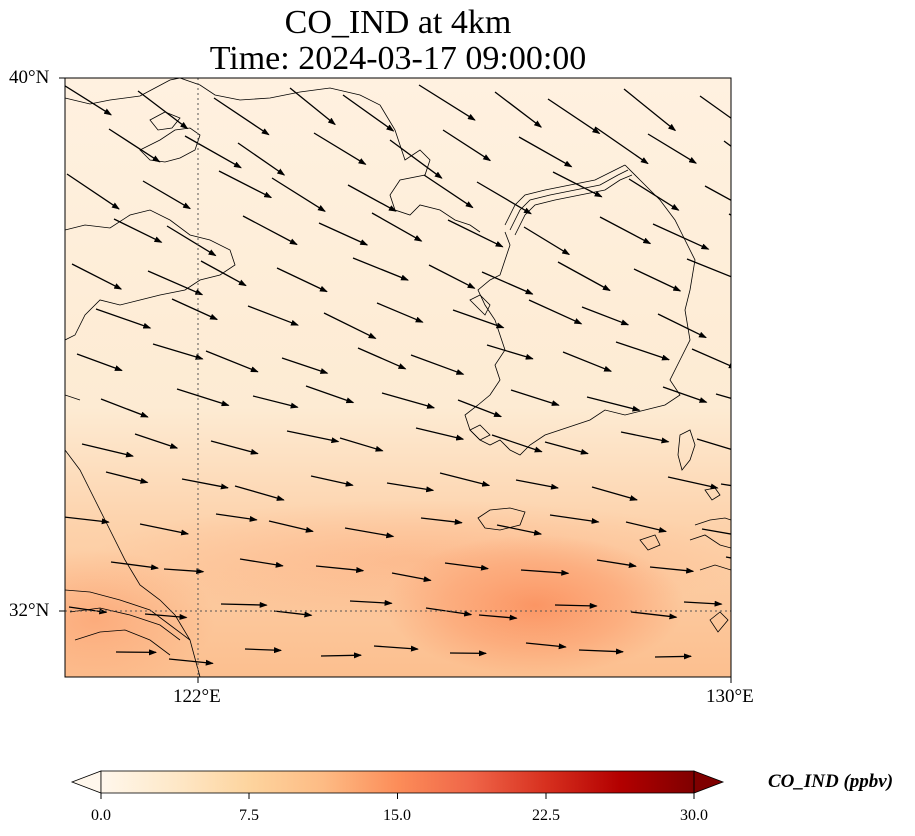 The image size is (915, 836). What do you see at coordinates (397, 782) in the screenshot?
I see `colorbar-bar` at bounding box center [397, 782].